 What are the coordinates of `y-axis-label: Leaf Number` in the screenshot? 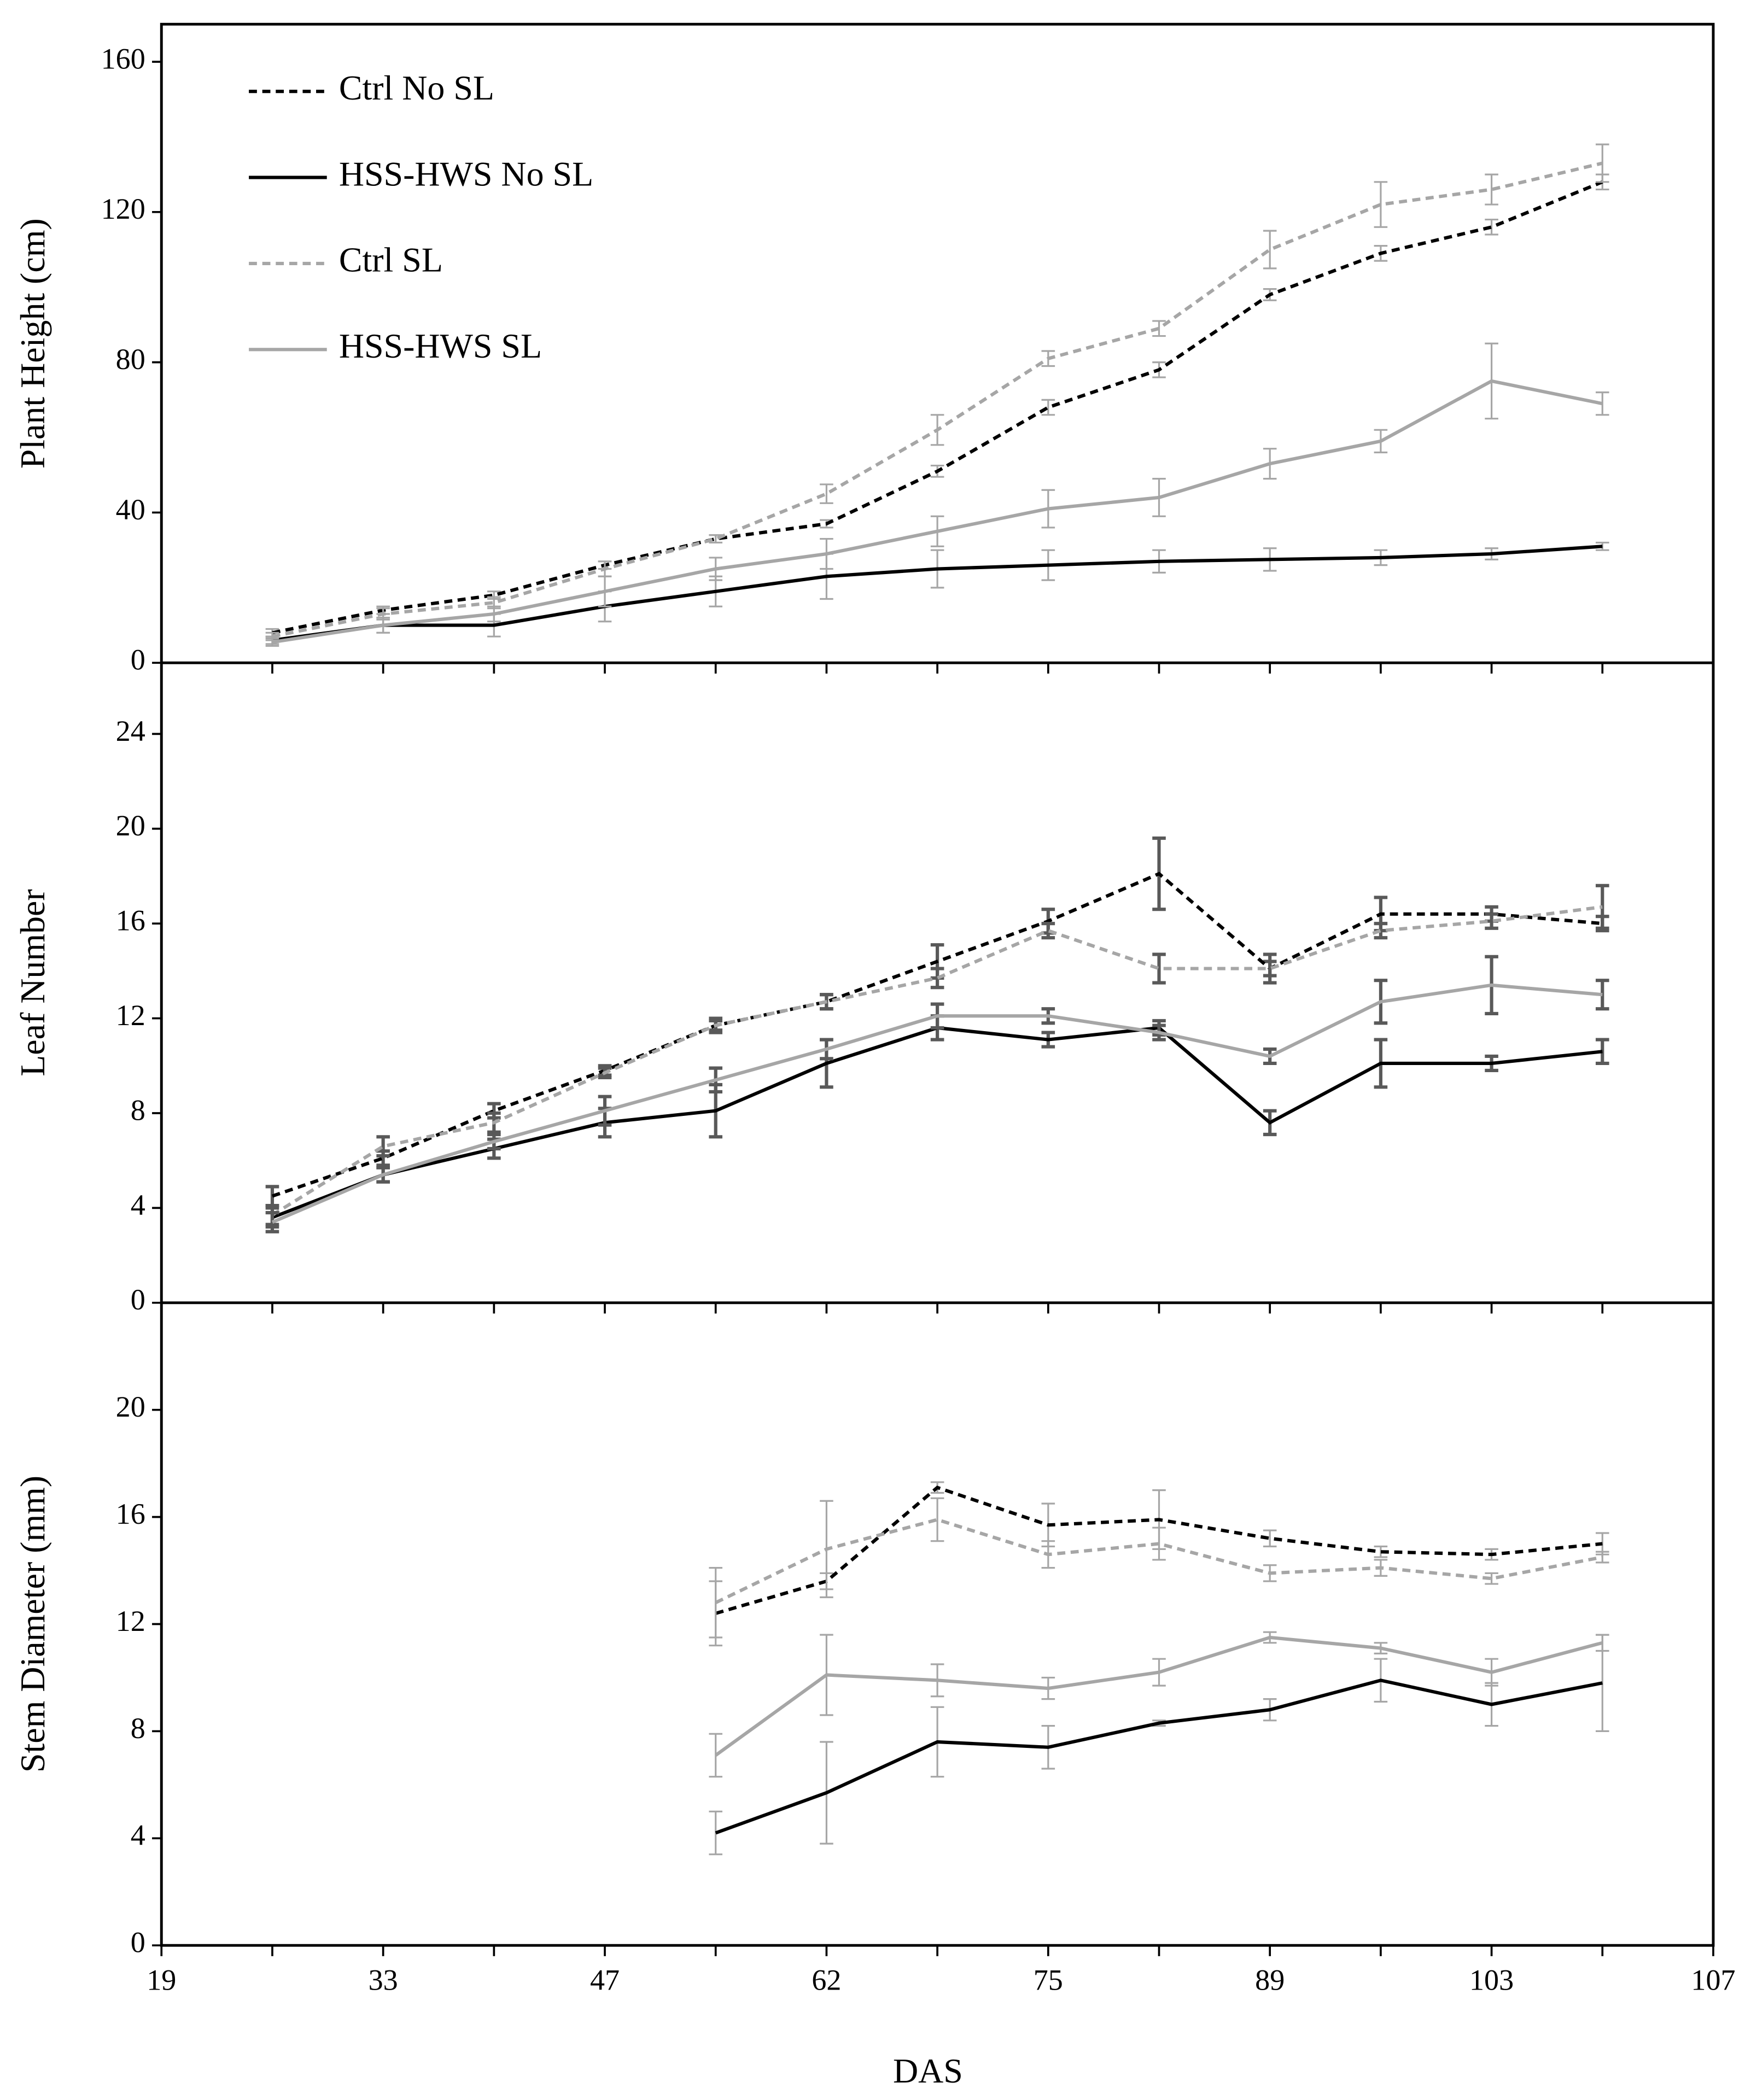 It's located at (32, 983).